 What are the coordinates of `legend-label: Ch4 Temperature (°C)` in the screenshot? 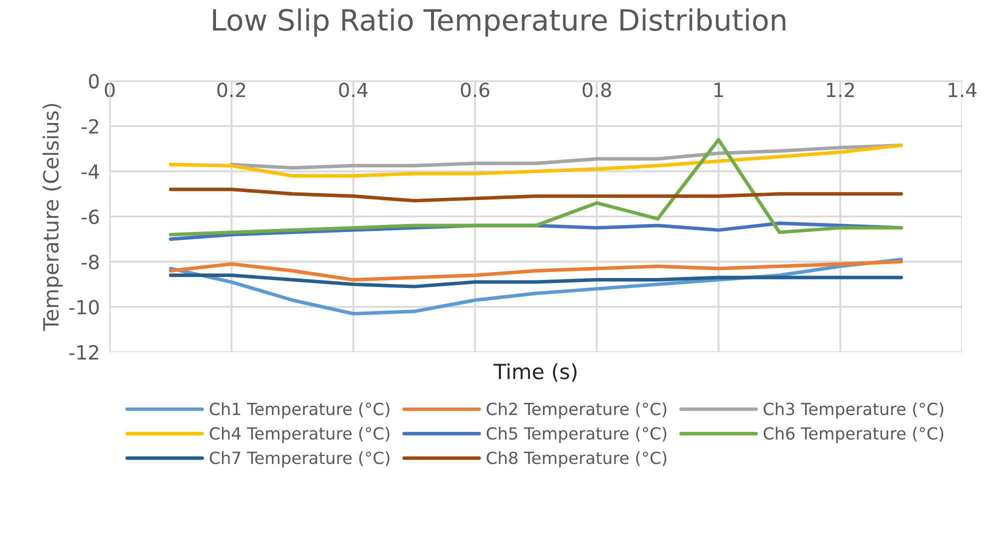 It's located at (300, 434).